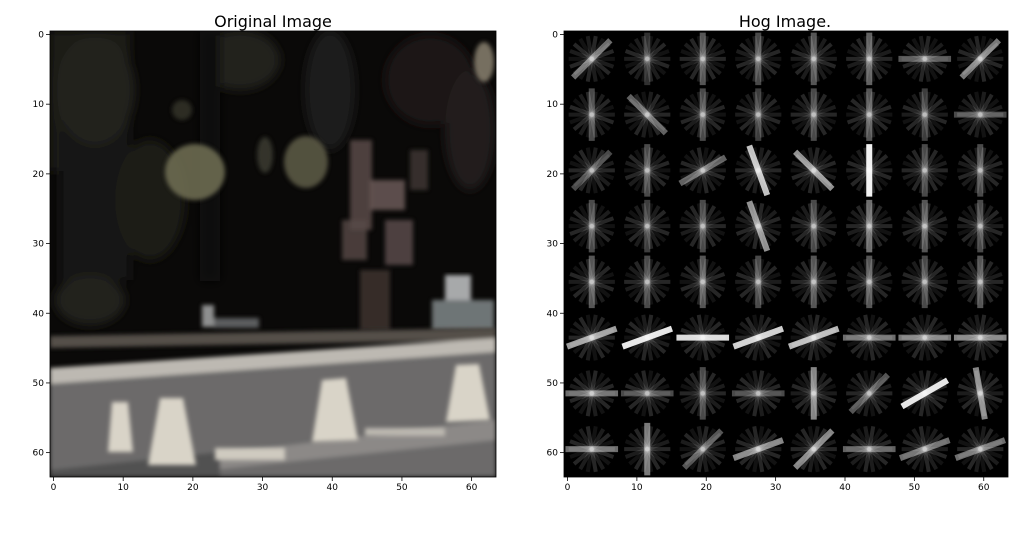 This screenshot has width=1019, height=540. What do you see at coordinates (54, 488) in the screenshot?
I see `x-tick-label: 0` at bounding box center [54, 488].